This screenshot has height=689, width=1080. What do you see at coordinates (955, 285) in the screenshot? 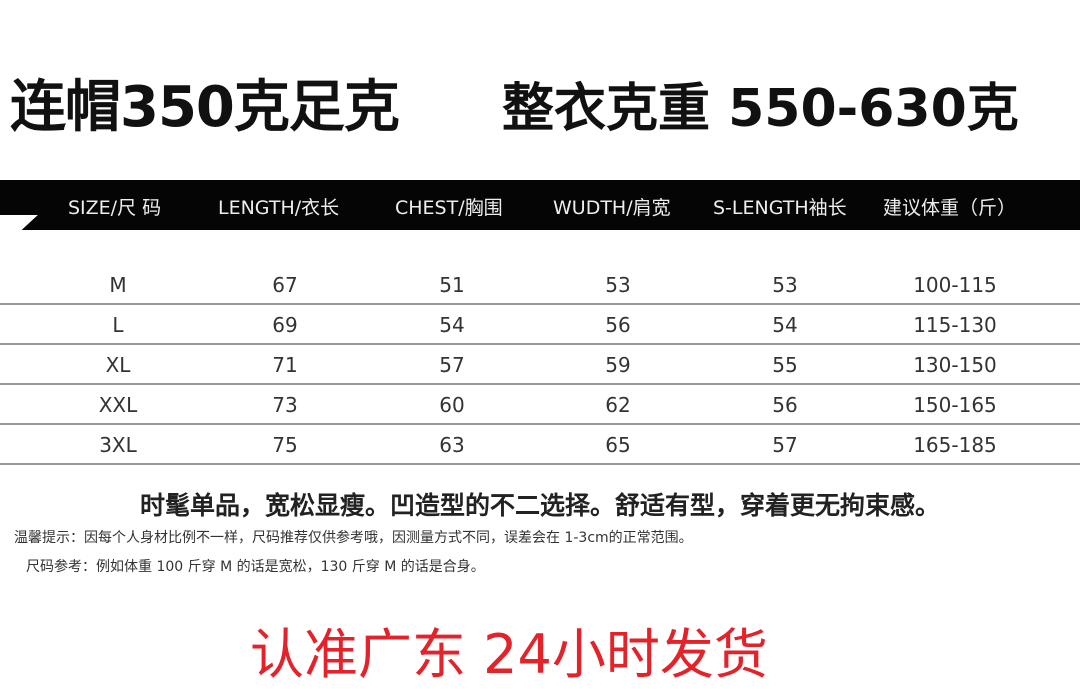
I see `table-cell: 100-115` at bounding box center [955, 285].